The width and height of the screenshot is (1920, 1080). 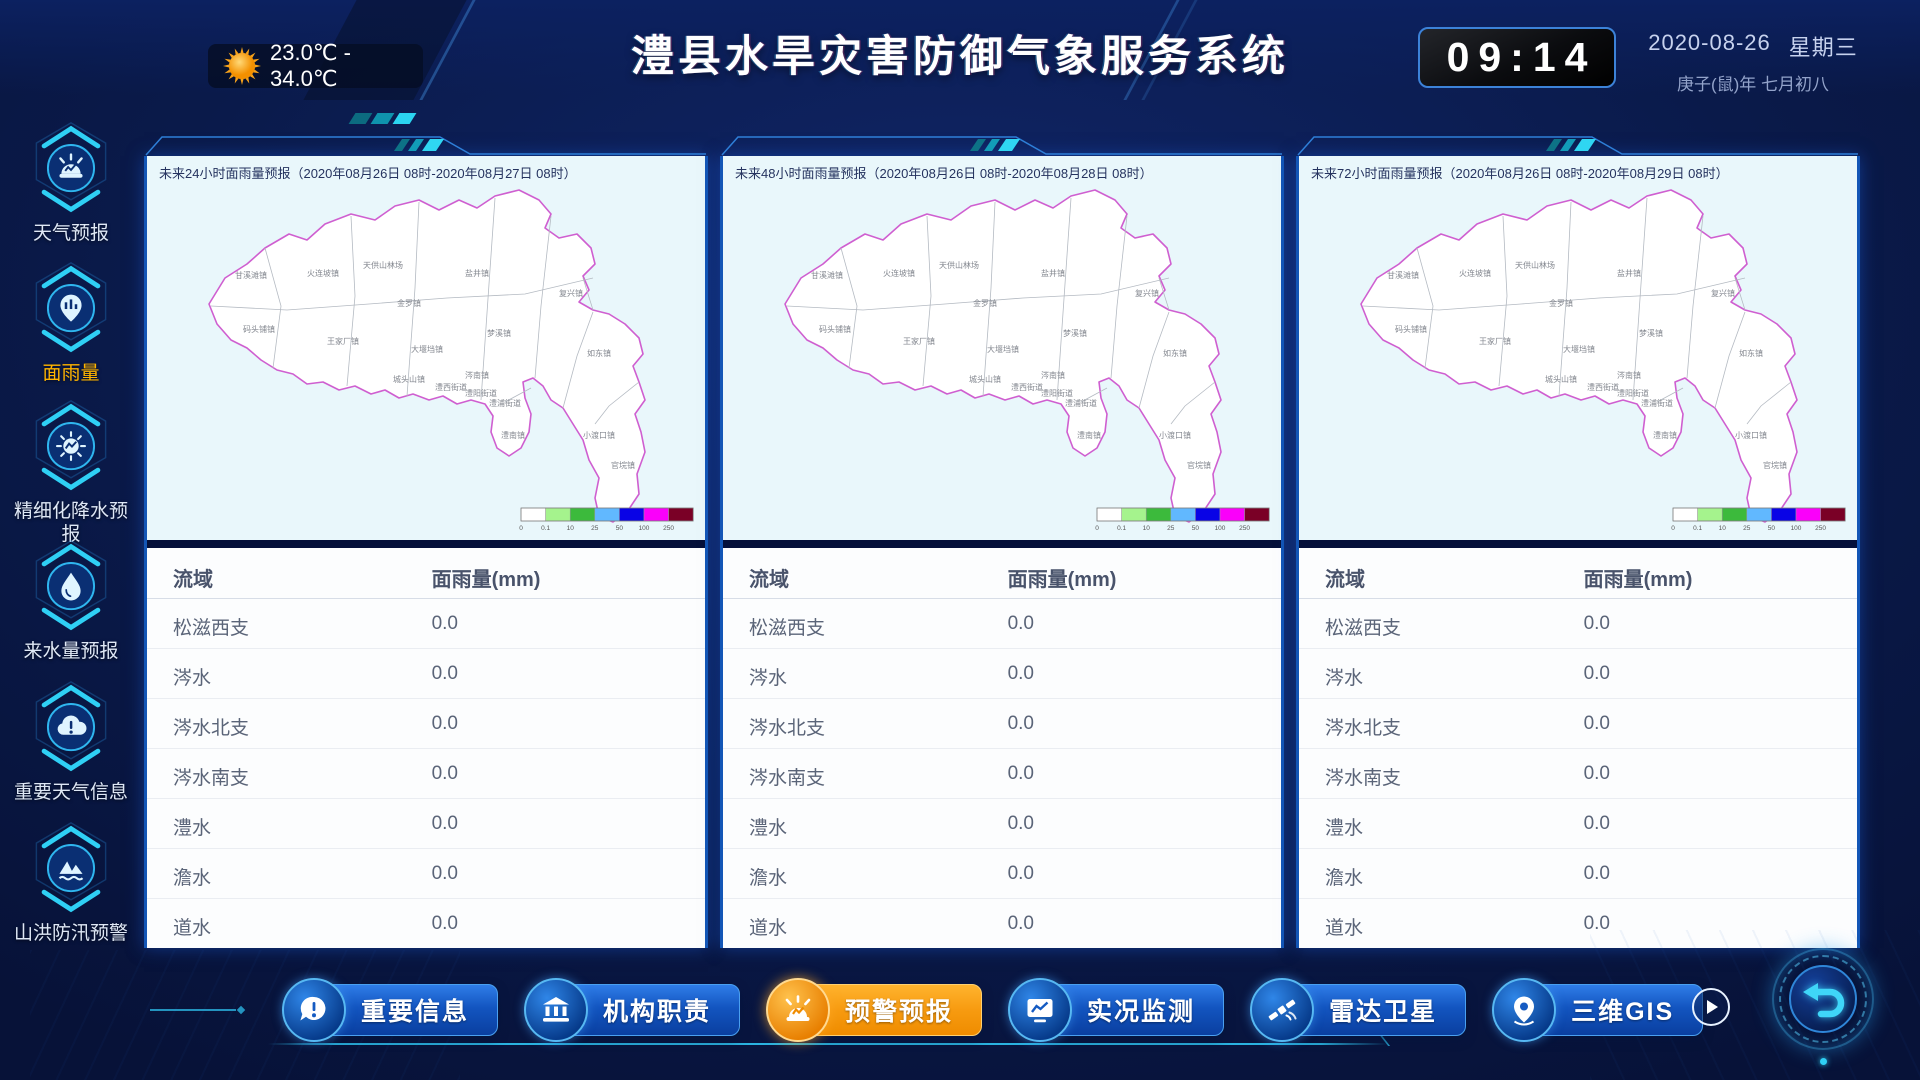 What do you see at coordinates (1753, 62) in the screenshot?
I see `date-block: 2020-08-26 星期三 庚子(鼠)年 七月初八` at bounding box center [1753, 62].